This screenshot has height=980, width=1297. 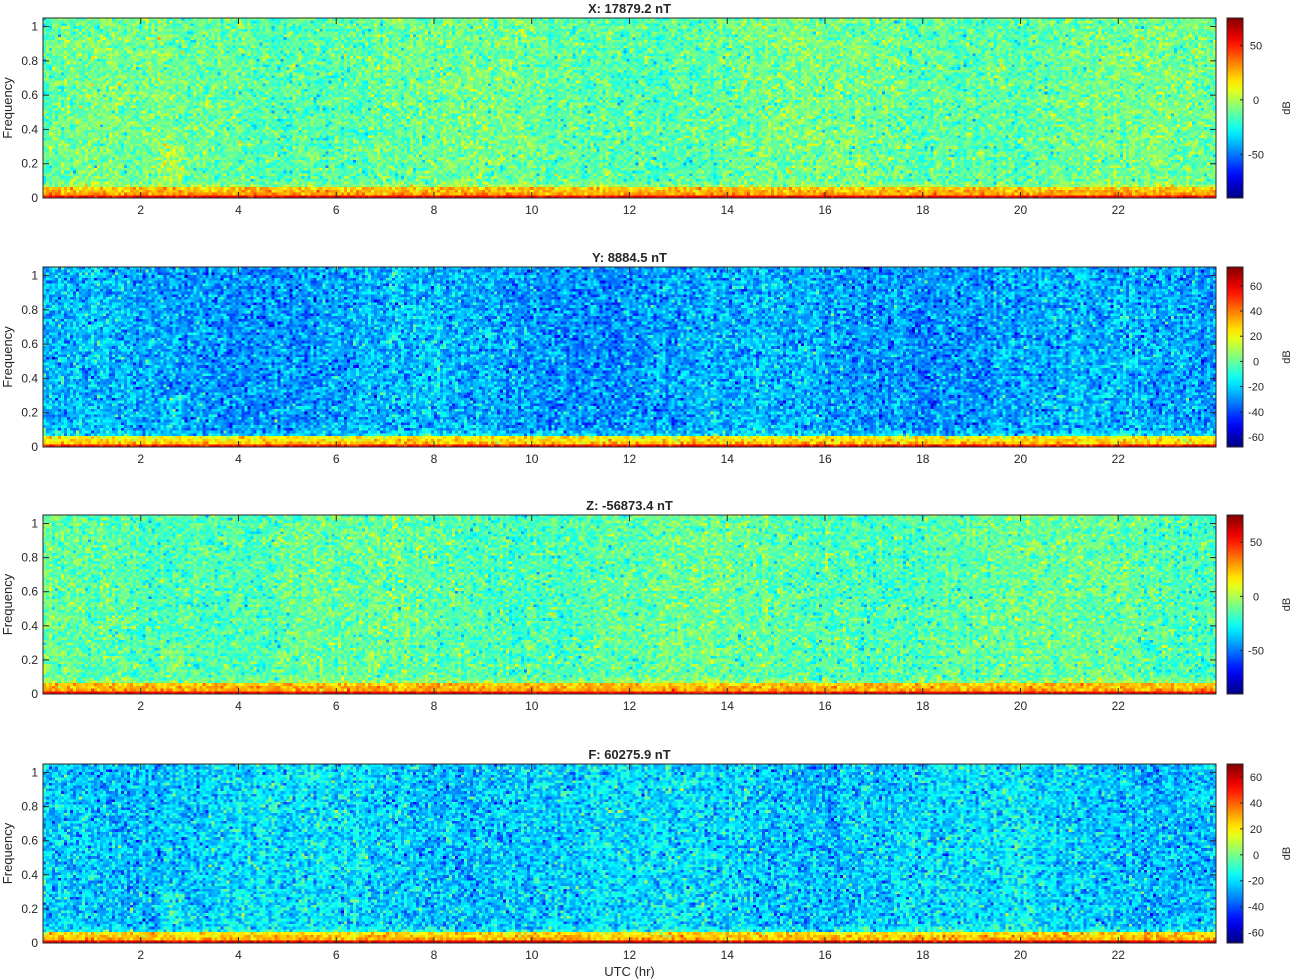 I want to click on x-axis-label: UTC (hr), so click(x=629, y=971).